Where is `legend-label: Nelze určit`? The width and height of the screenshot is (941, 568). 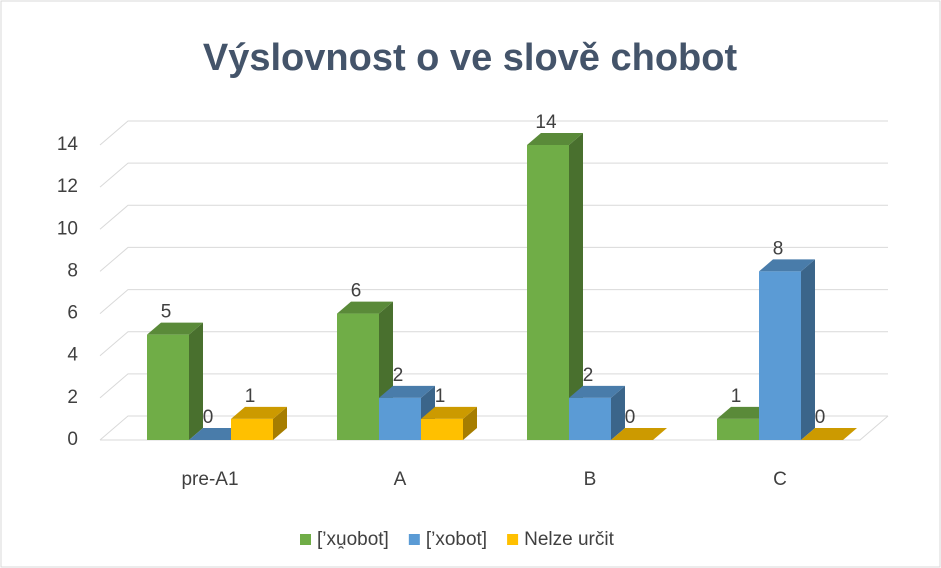
legend-label: Nelze určit is located at coordinates (569, 539).